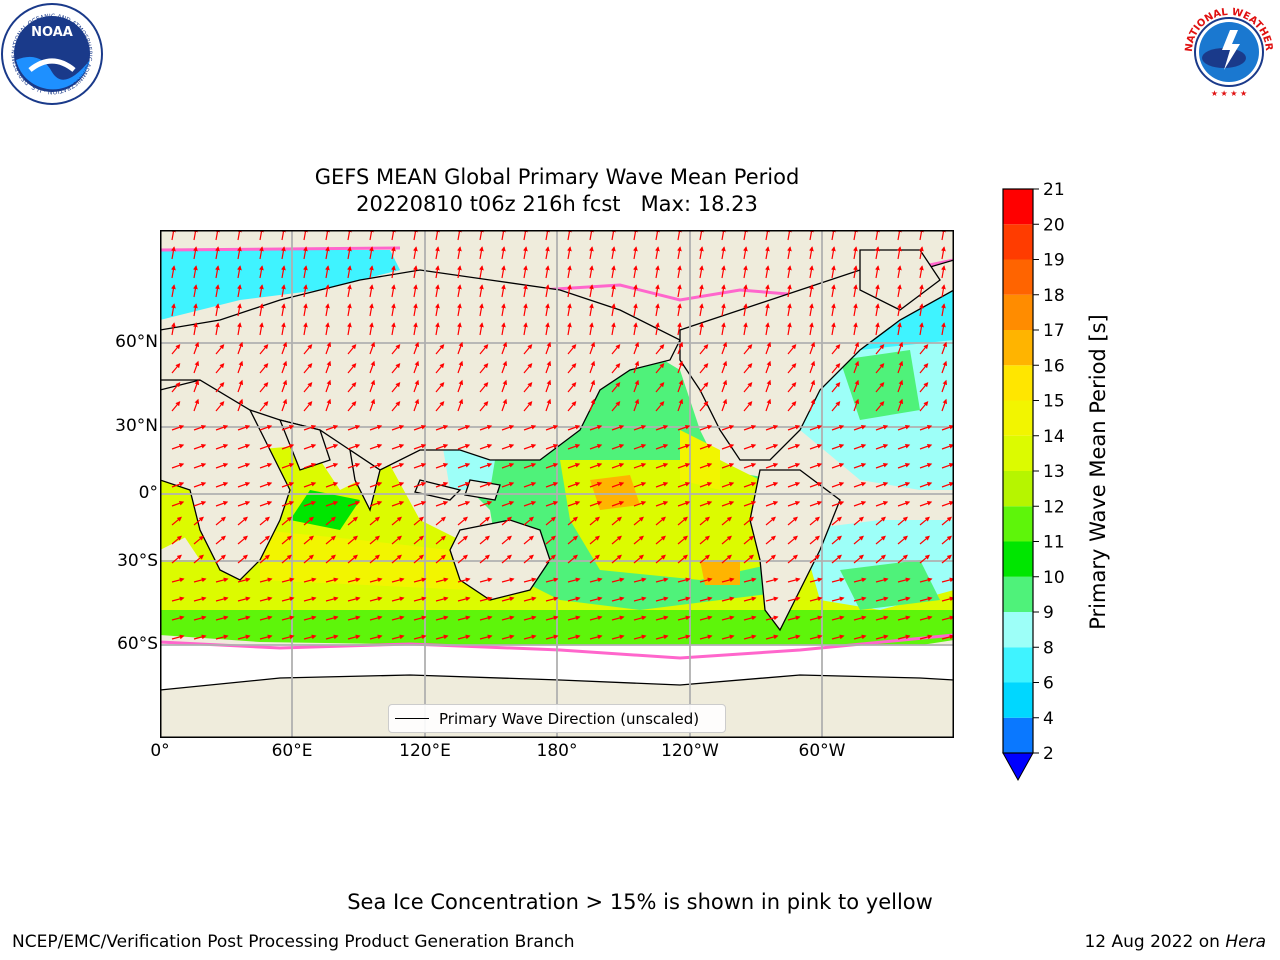 Image resolution: width=1280 pixels, height=960 pixels. I want to click on colorbar-tick-label: 9, so click(1048, 613).